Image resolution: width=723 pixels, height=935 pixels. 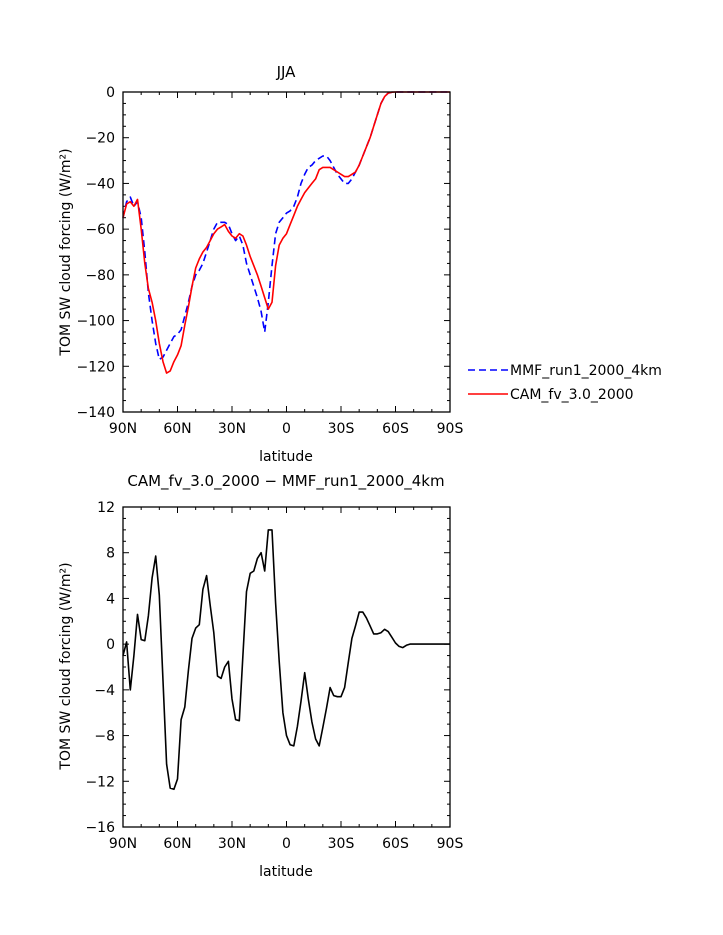 What do you see at coordinates (100, 276) in the screenshot?
I see `top-y-tick-label: −80` at bounding box center [100, 276].